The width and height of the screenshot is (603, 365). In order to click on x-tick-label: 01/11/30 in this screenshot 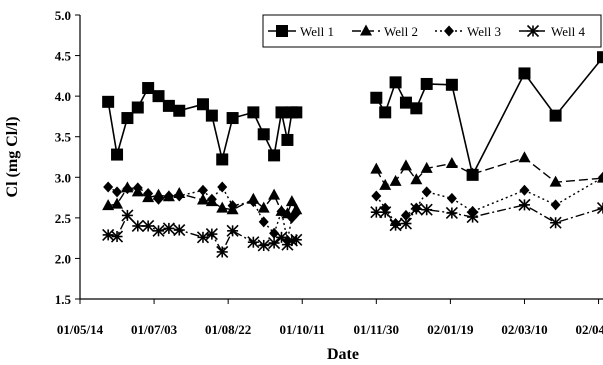, I will do `click(377, 329)`.